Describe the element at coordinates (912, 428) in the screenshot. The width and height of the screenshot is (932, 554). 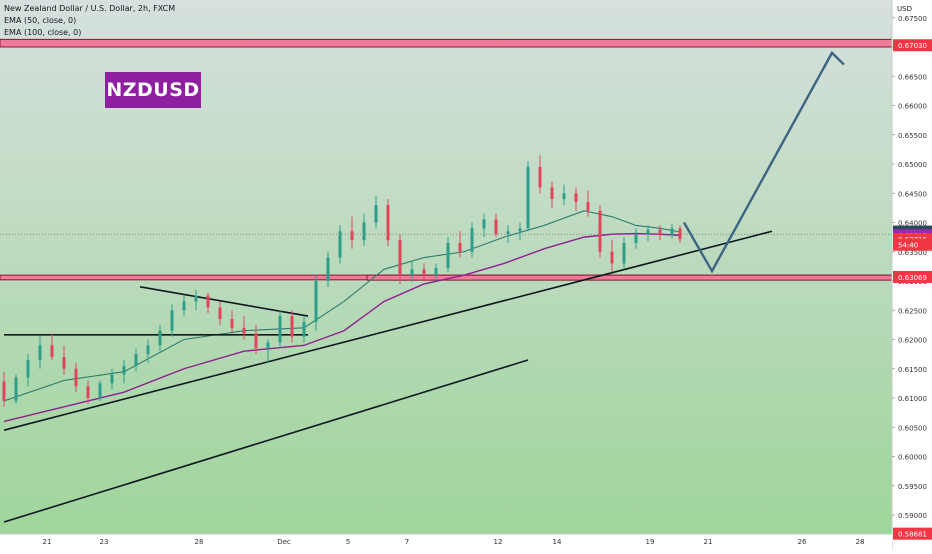
I see `y-tick-label: 0.60500` at that location.